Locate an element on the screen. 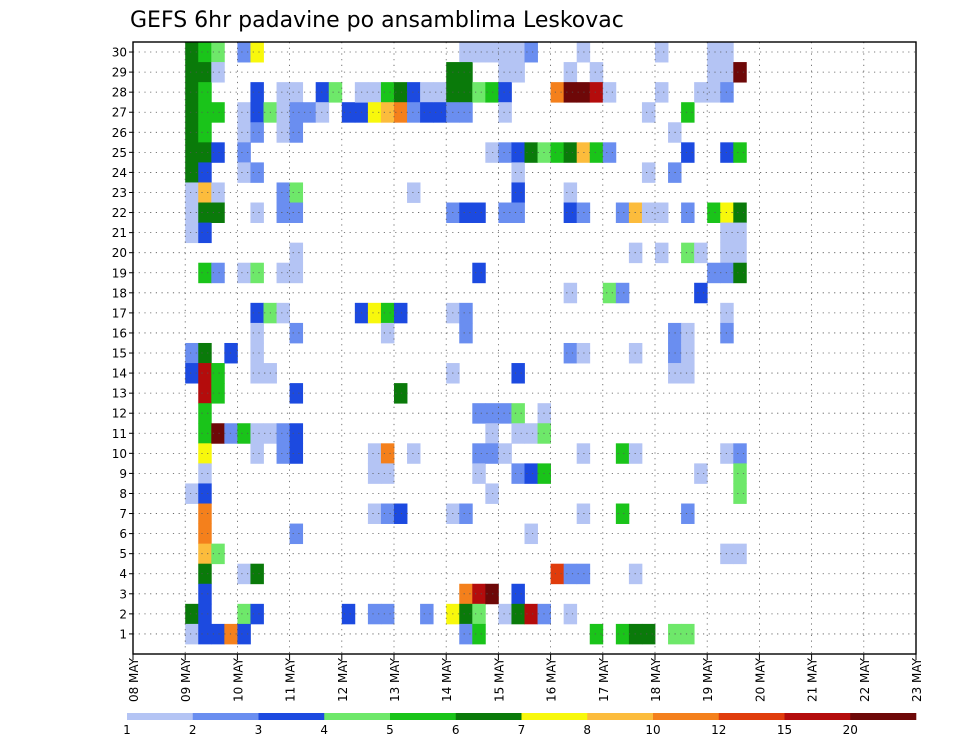 The width and height of the screenshot is (960, 742). x-tick-label: 19 MAY is located at coordinates (708, 679).